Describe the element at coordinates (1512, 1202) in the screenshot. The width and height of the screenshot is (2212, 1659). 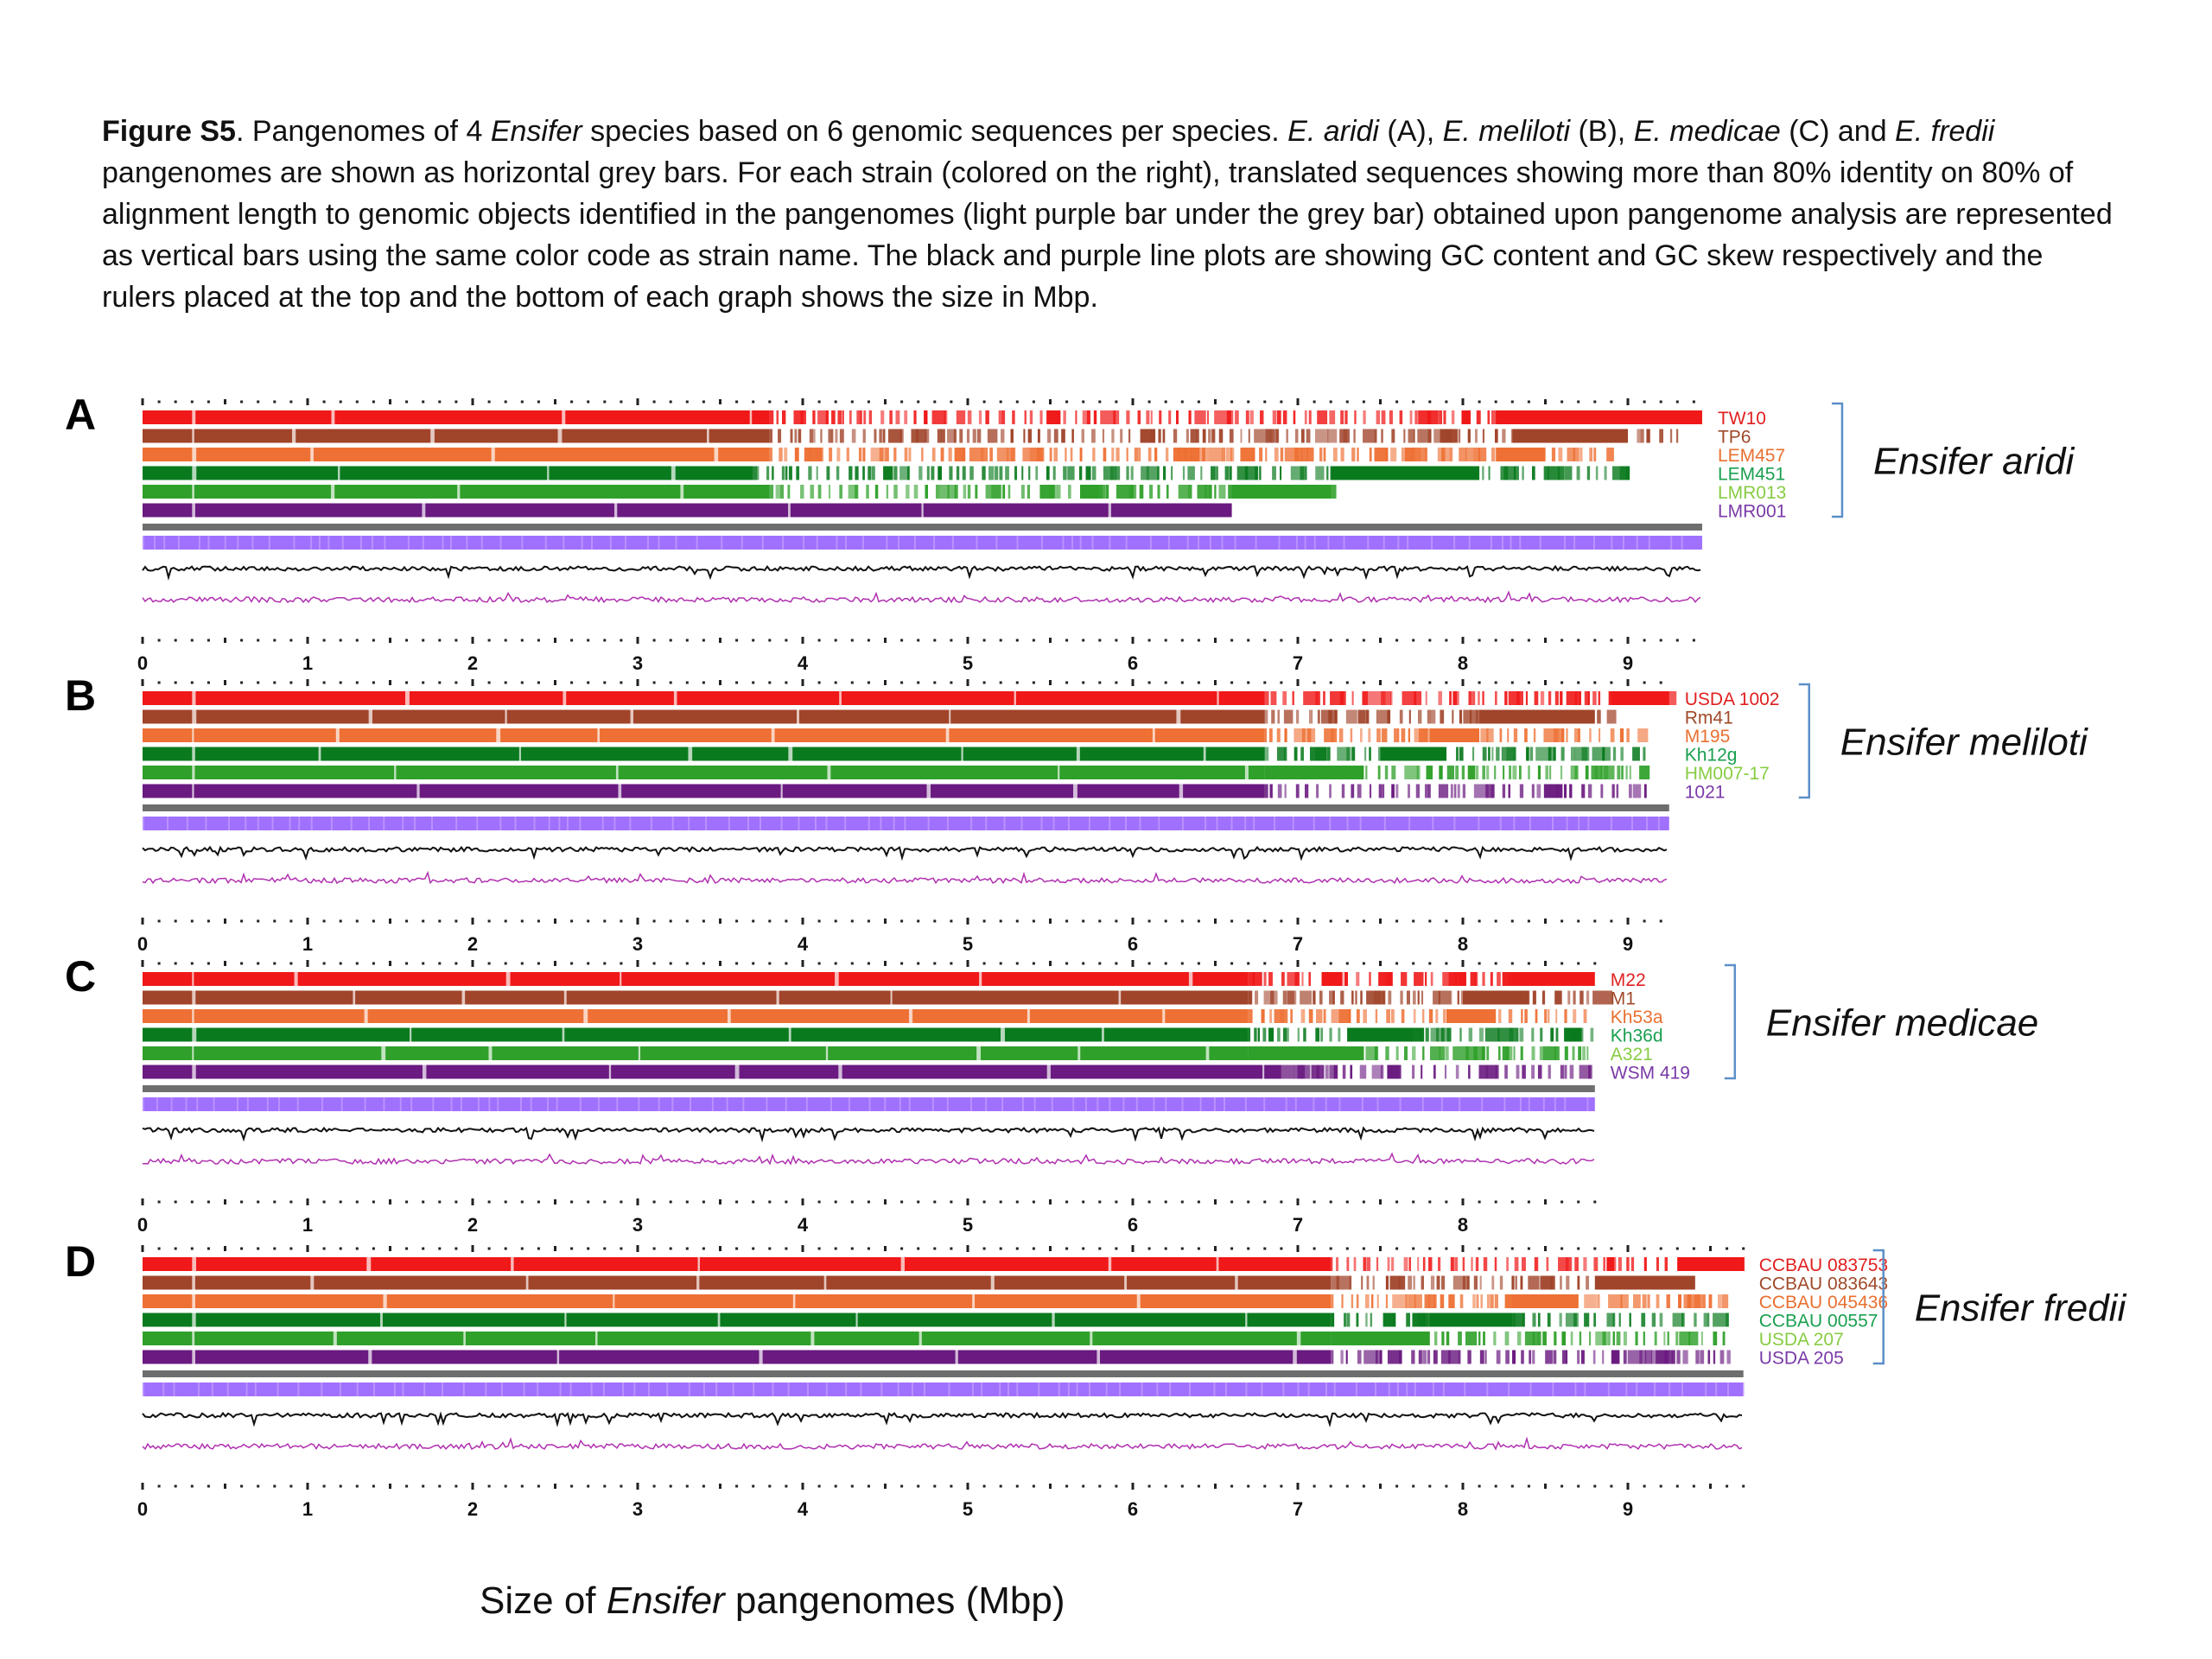
I see `panel-C-bottom-tick` at that location.